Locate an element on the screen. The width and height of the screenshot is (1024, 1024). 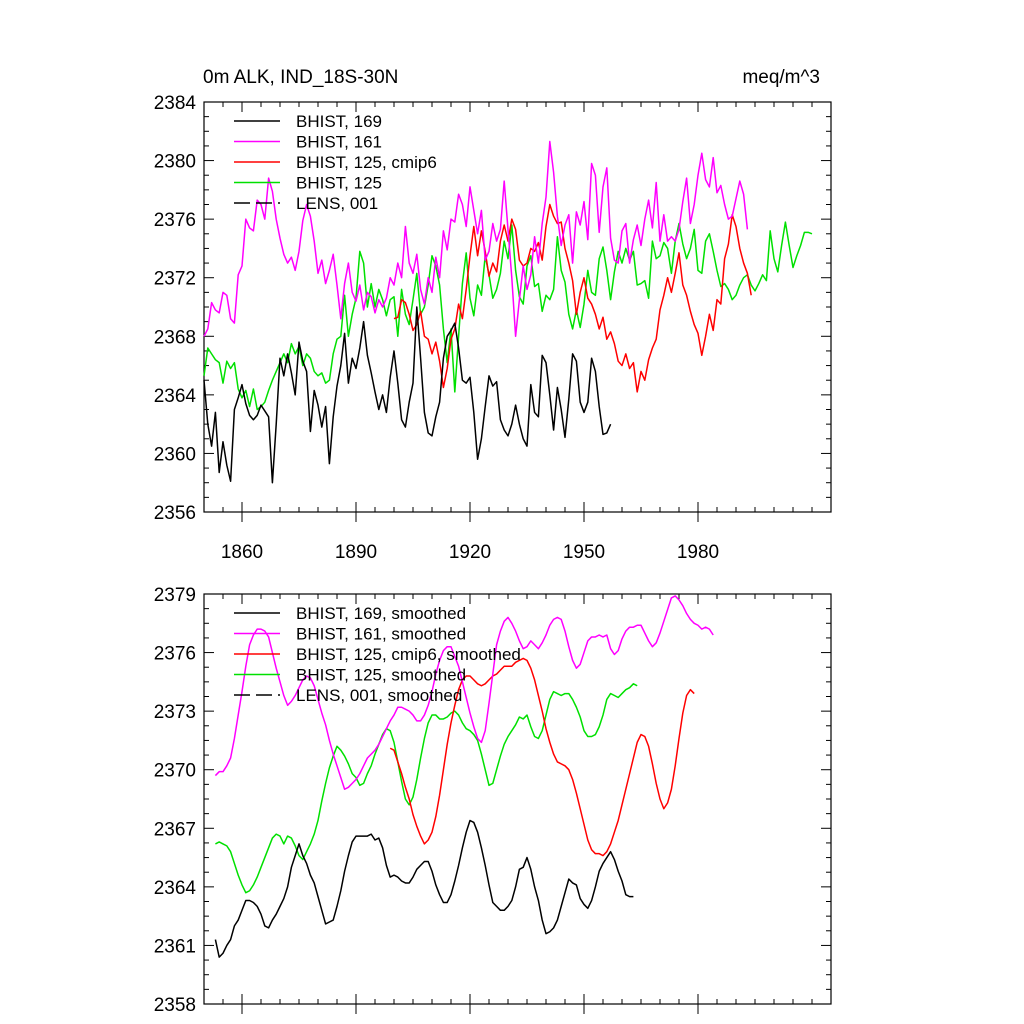
y-tick-label: 2372 is located at coordinates (175, 279).